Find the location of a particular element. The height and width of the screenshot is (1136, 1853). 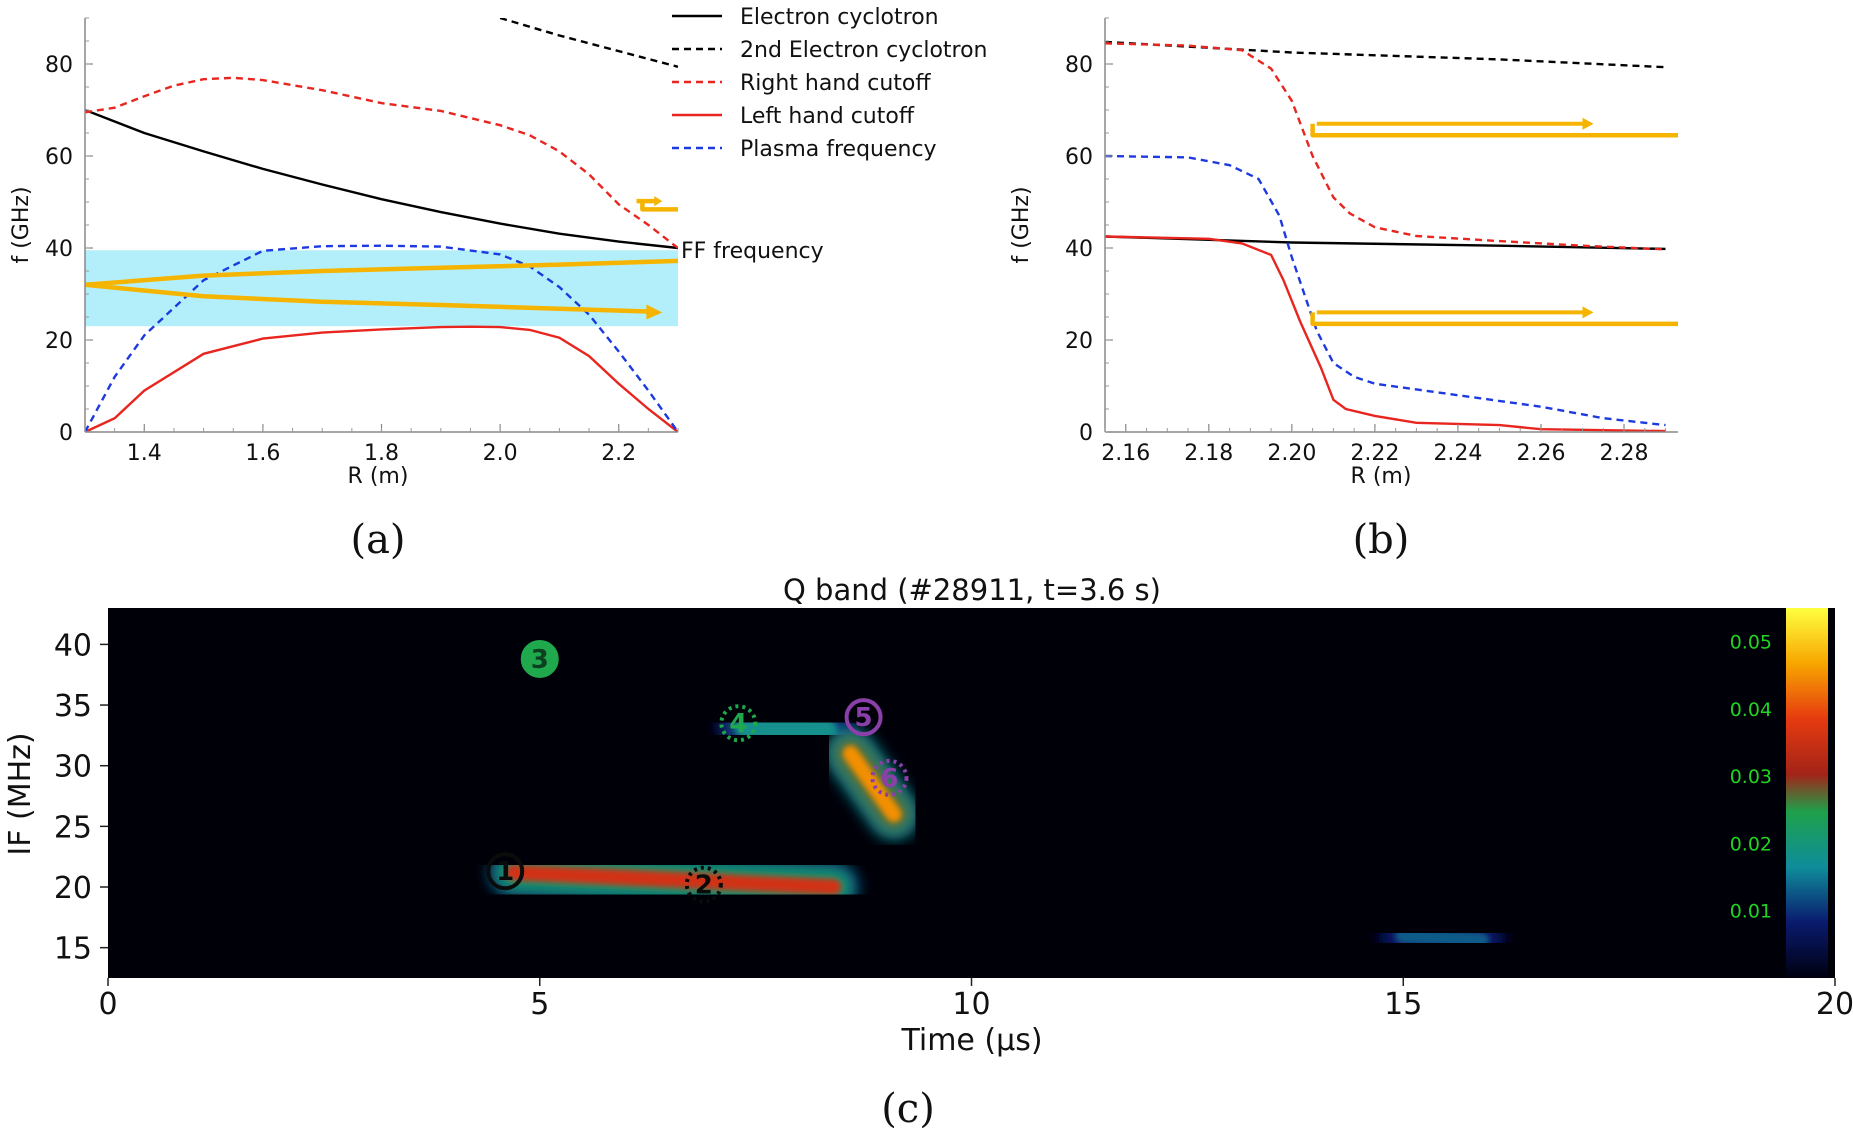

panel-a-xtick-label: 1.6 is located at coordinates (262, 453).